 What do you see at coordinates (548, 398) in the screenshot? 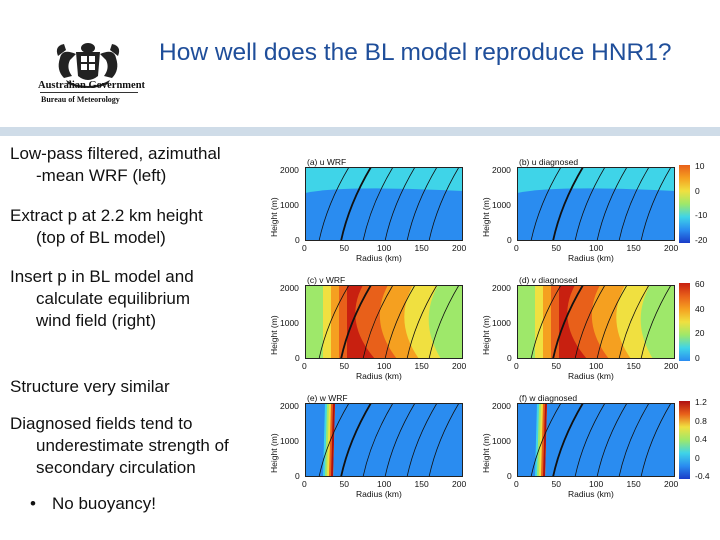
I see `panel-title: (f) w diagnosed` at bounding box center [548, 398].